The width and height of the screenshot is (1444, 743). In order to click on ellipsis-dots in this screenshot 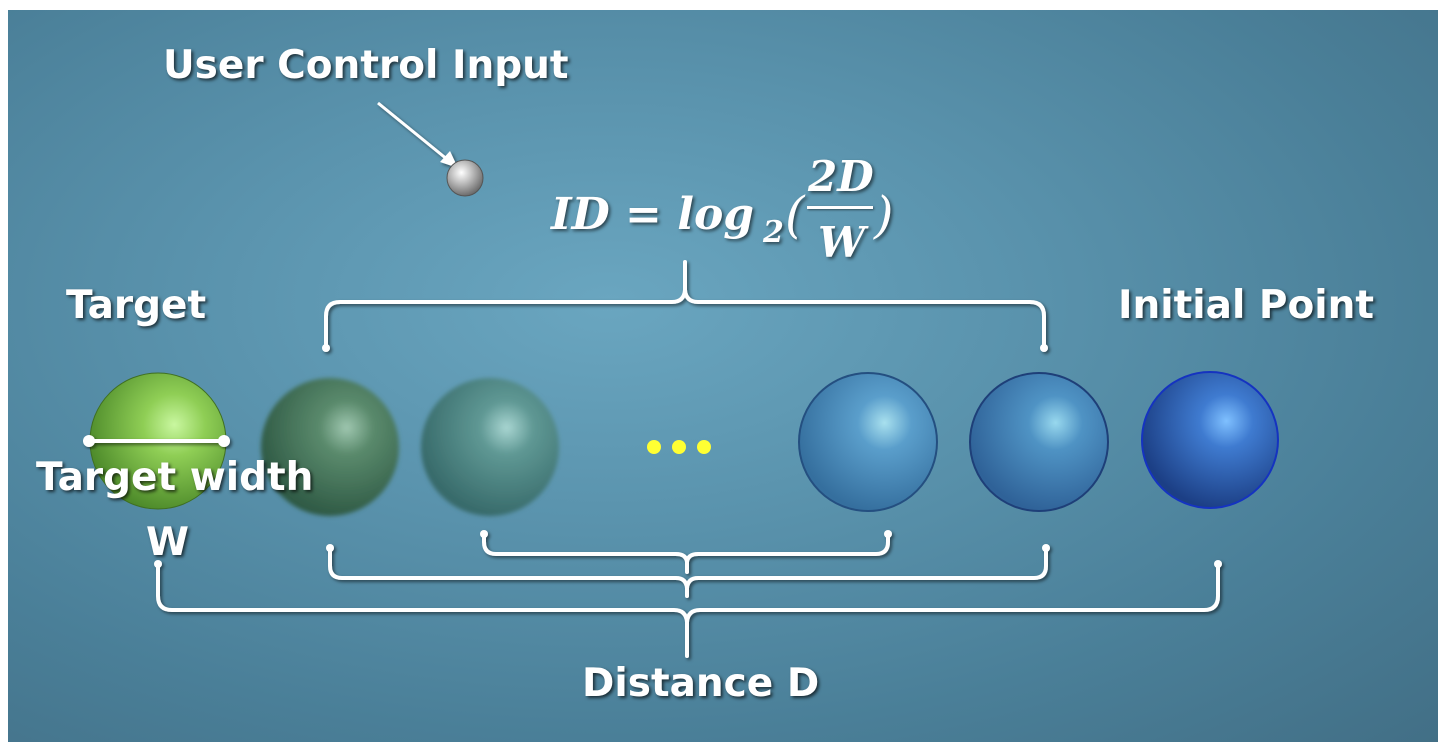, I will do `click(679, 447)`.